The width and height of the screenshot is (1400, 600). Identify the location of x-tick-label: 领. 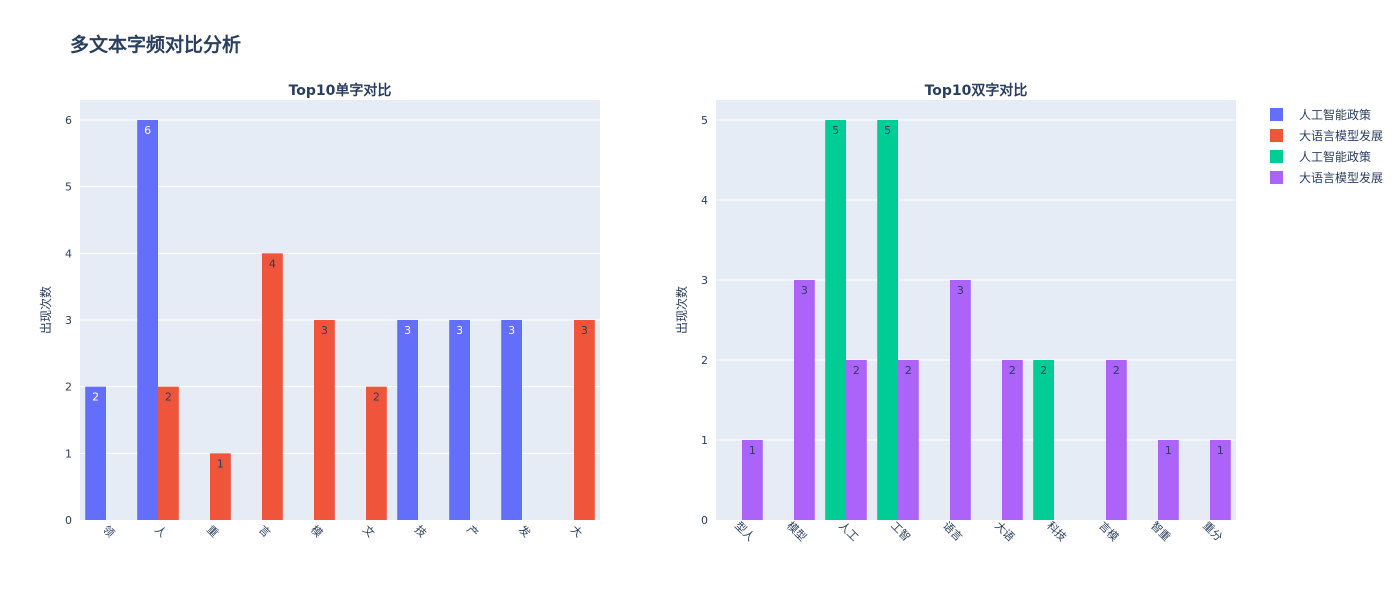
(108, 531).